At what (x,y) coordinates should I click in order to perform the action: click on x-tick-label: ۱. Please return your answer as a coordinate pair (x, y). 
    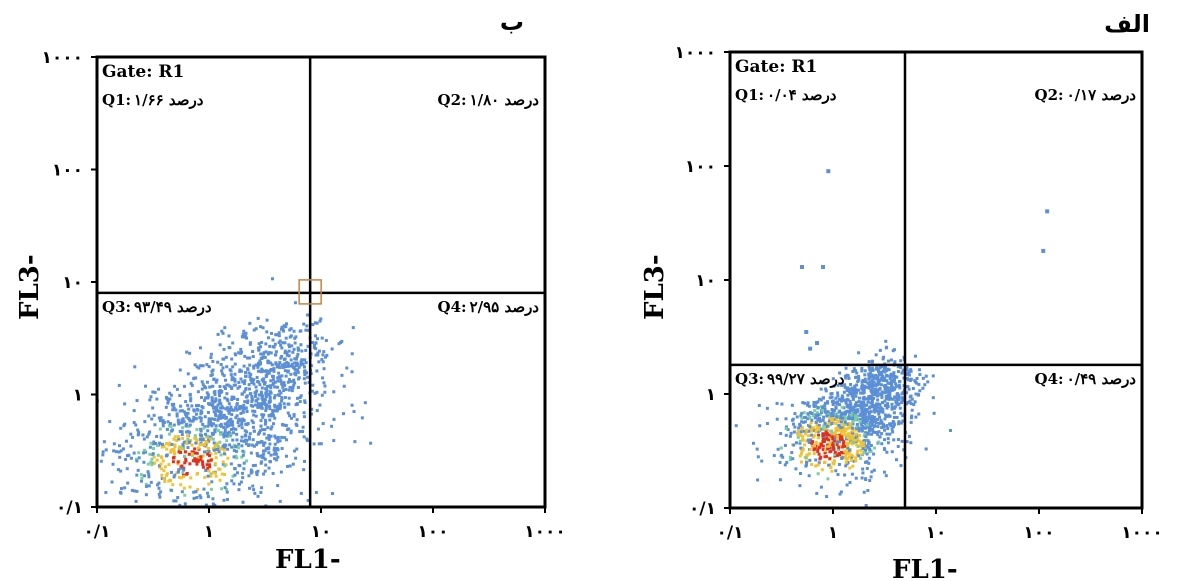
    Looking at the image, I should click on (833, 533).